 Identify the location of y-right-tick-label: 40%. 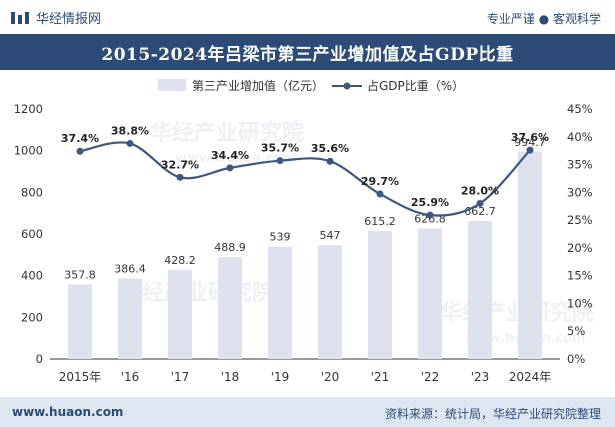
(580, 137).